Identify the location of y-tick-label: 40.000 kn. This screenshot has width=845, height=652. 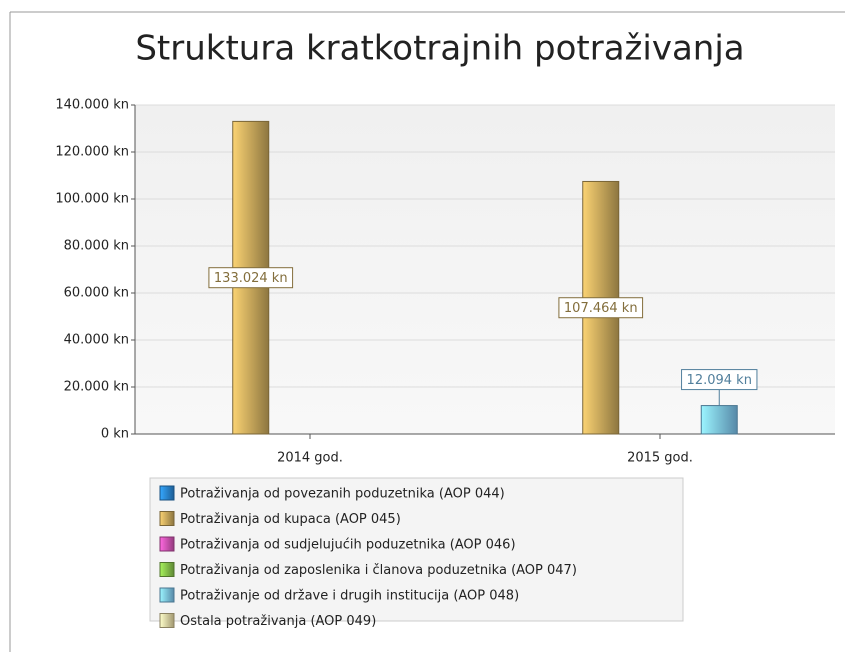
(96, 340).